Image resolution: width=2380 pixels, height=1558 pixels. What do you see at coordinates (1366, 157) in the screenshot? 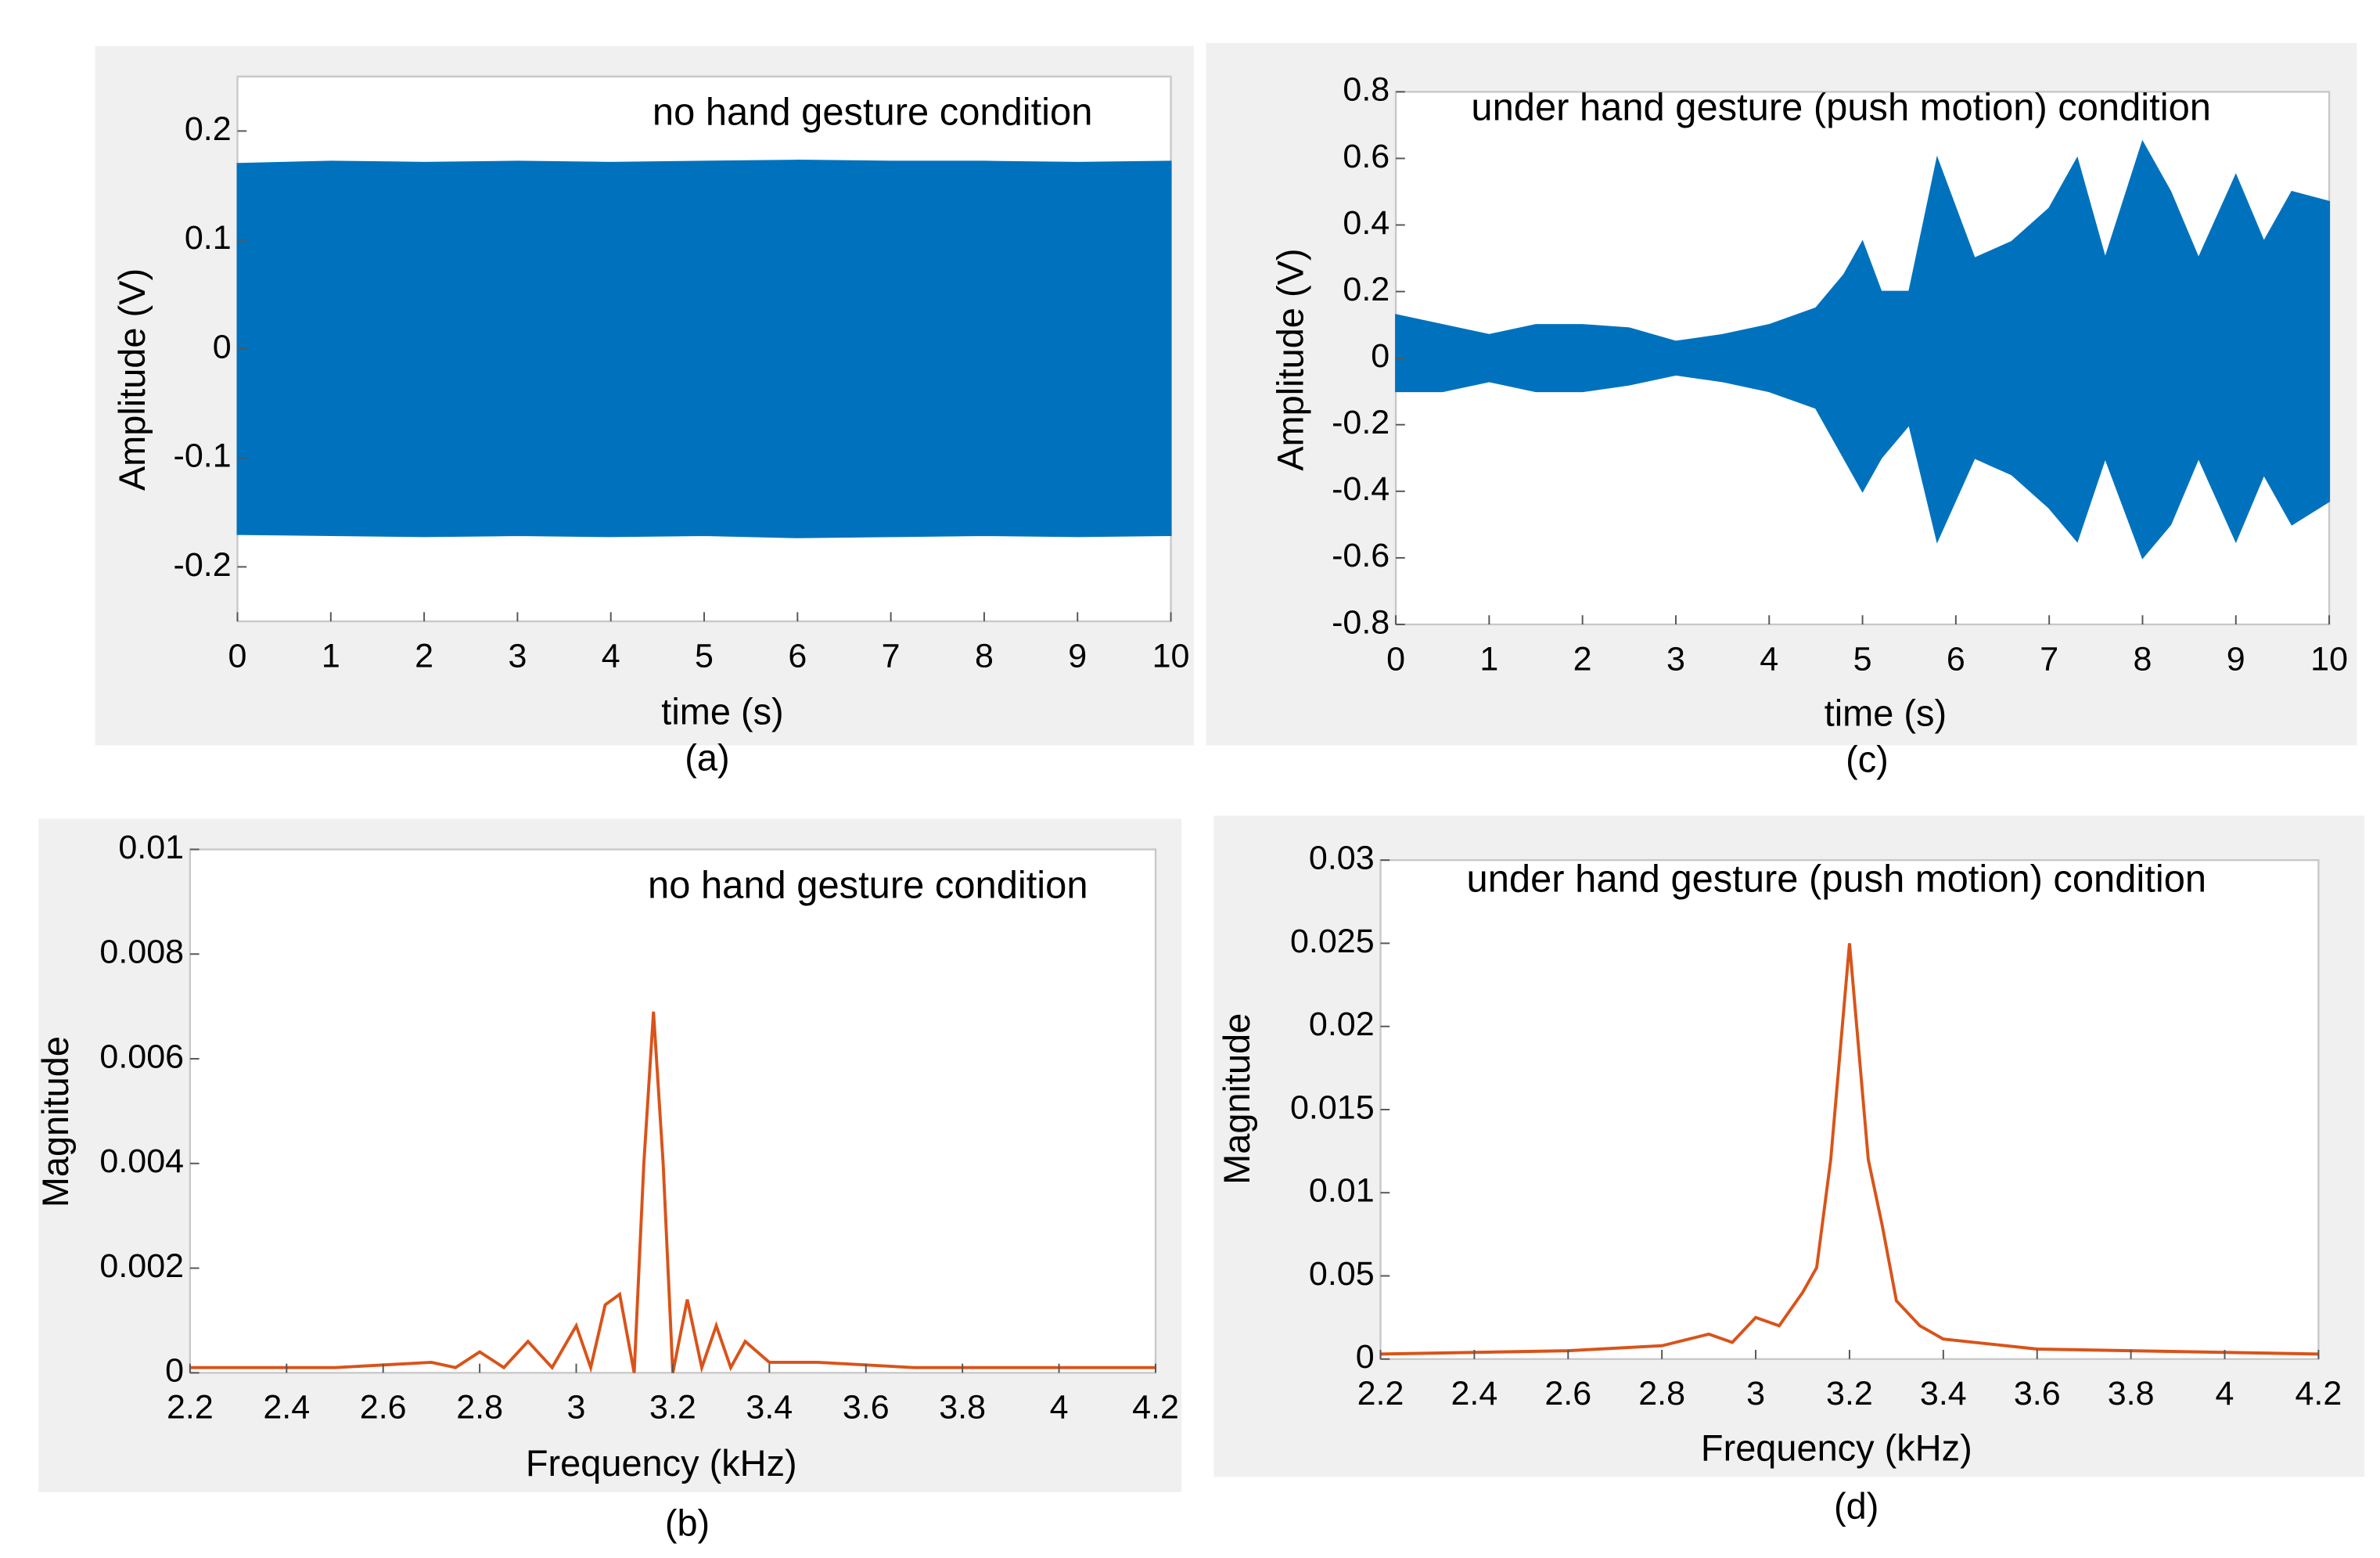
I see `y-tick-label: 0.6` at bounding box center [1366, 157].